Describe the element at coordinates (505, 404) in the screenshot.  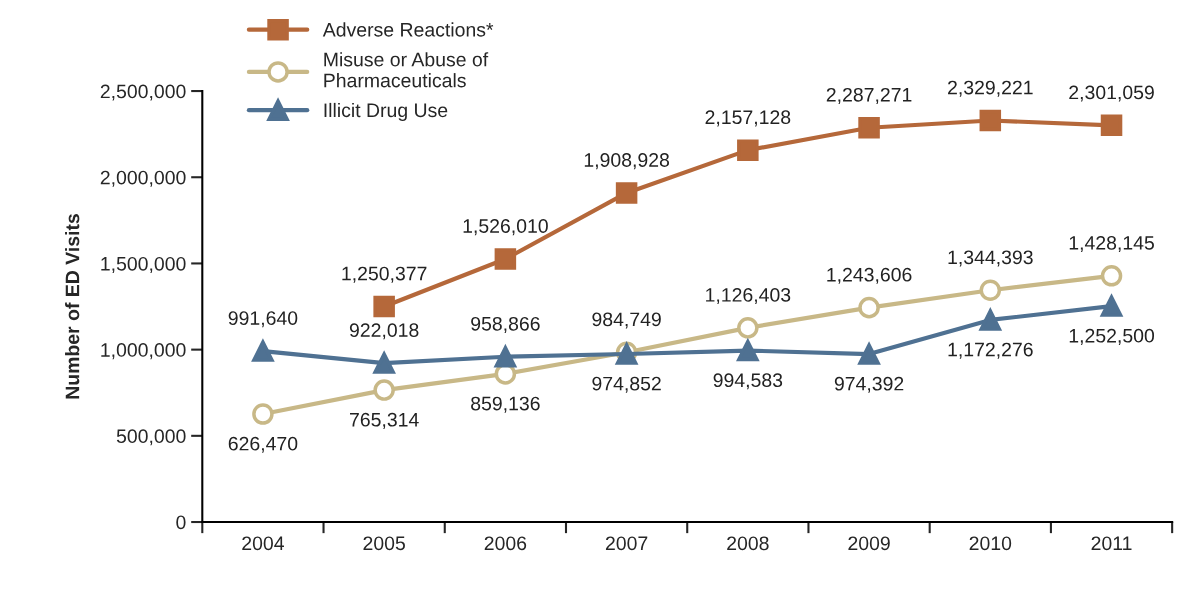
I see `data-label: 859,136` at that location.